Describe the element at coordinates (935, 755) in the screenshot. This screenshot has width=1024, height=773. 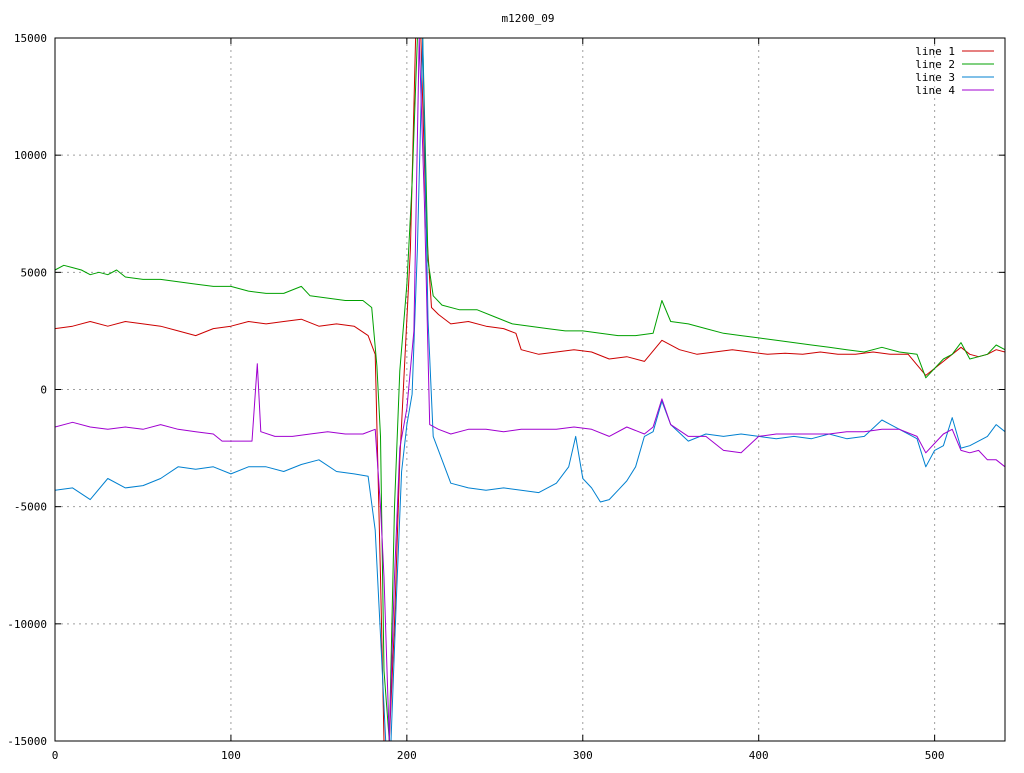
I see `x-tick-label: 500` at that location.